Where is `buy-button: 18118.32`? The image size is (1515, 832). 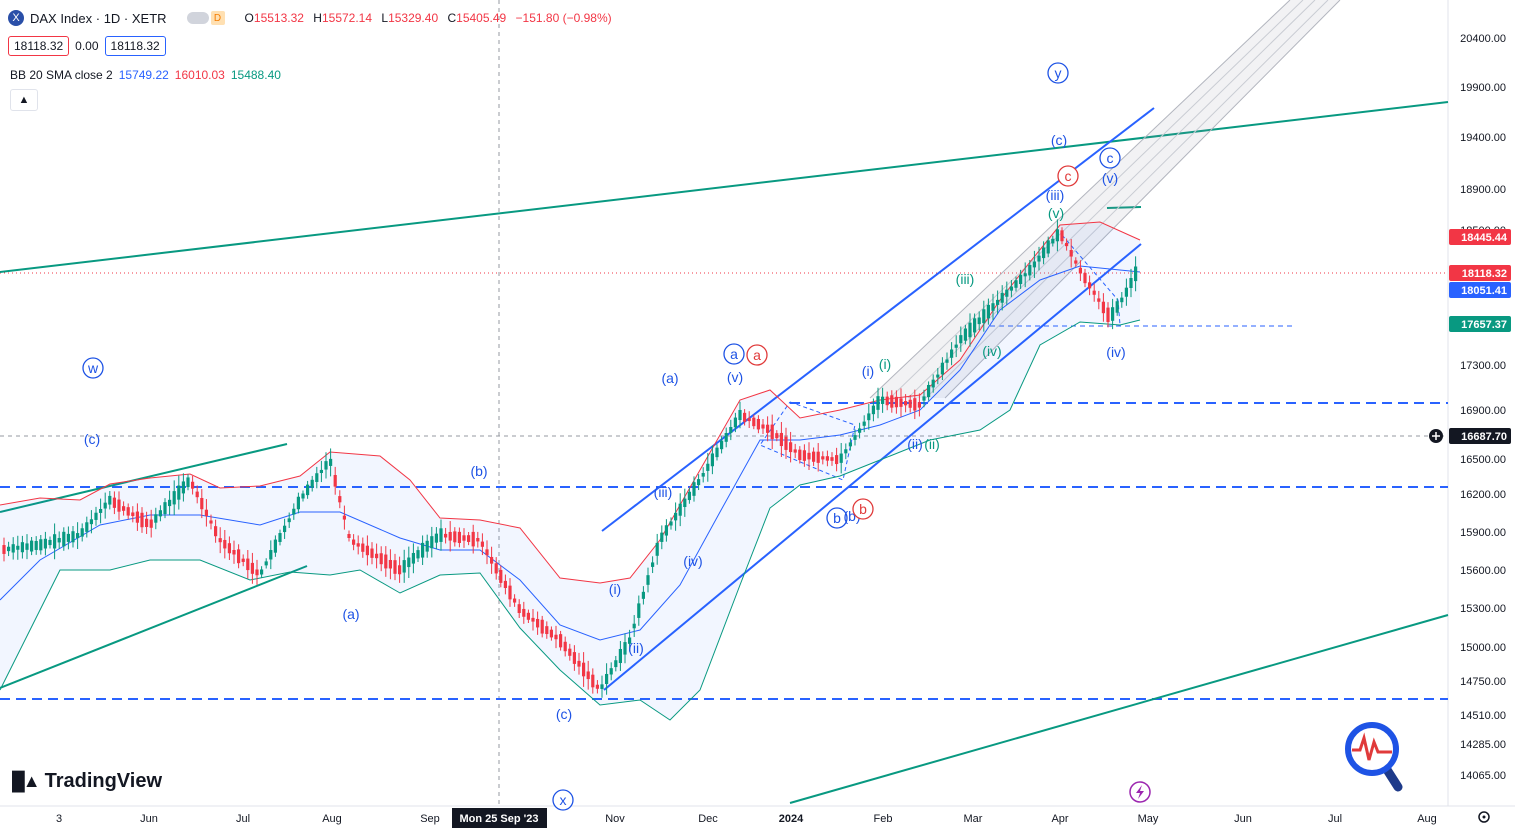
buy-button: 18118.32 is located at coordinates (135, 46).